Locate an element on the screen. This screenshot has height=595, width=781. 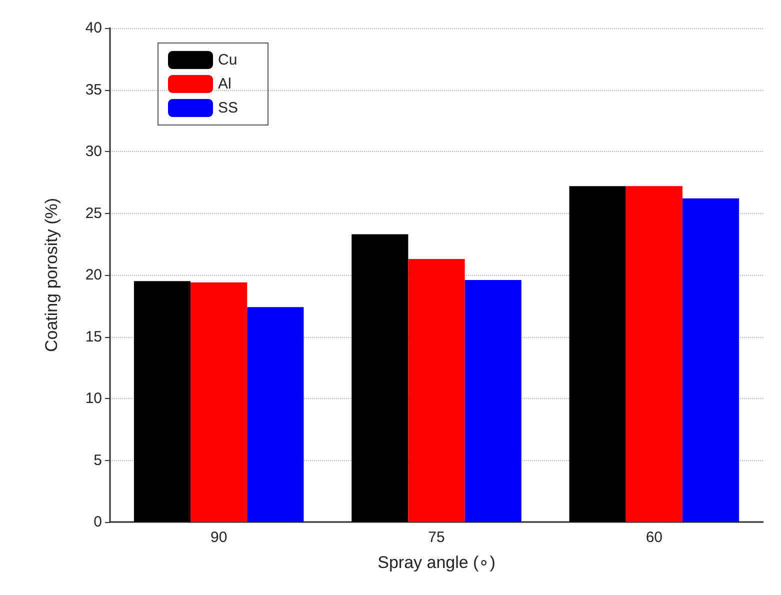
y-tick-label: 15 is located at coordinates (93, 337).